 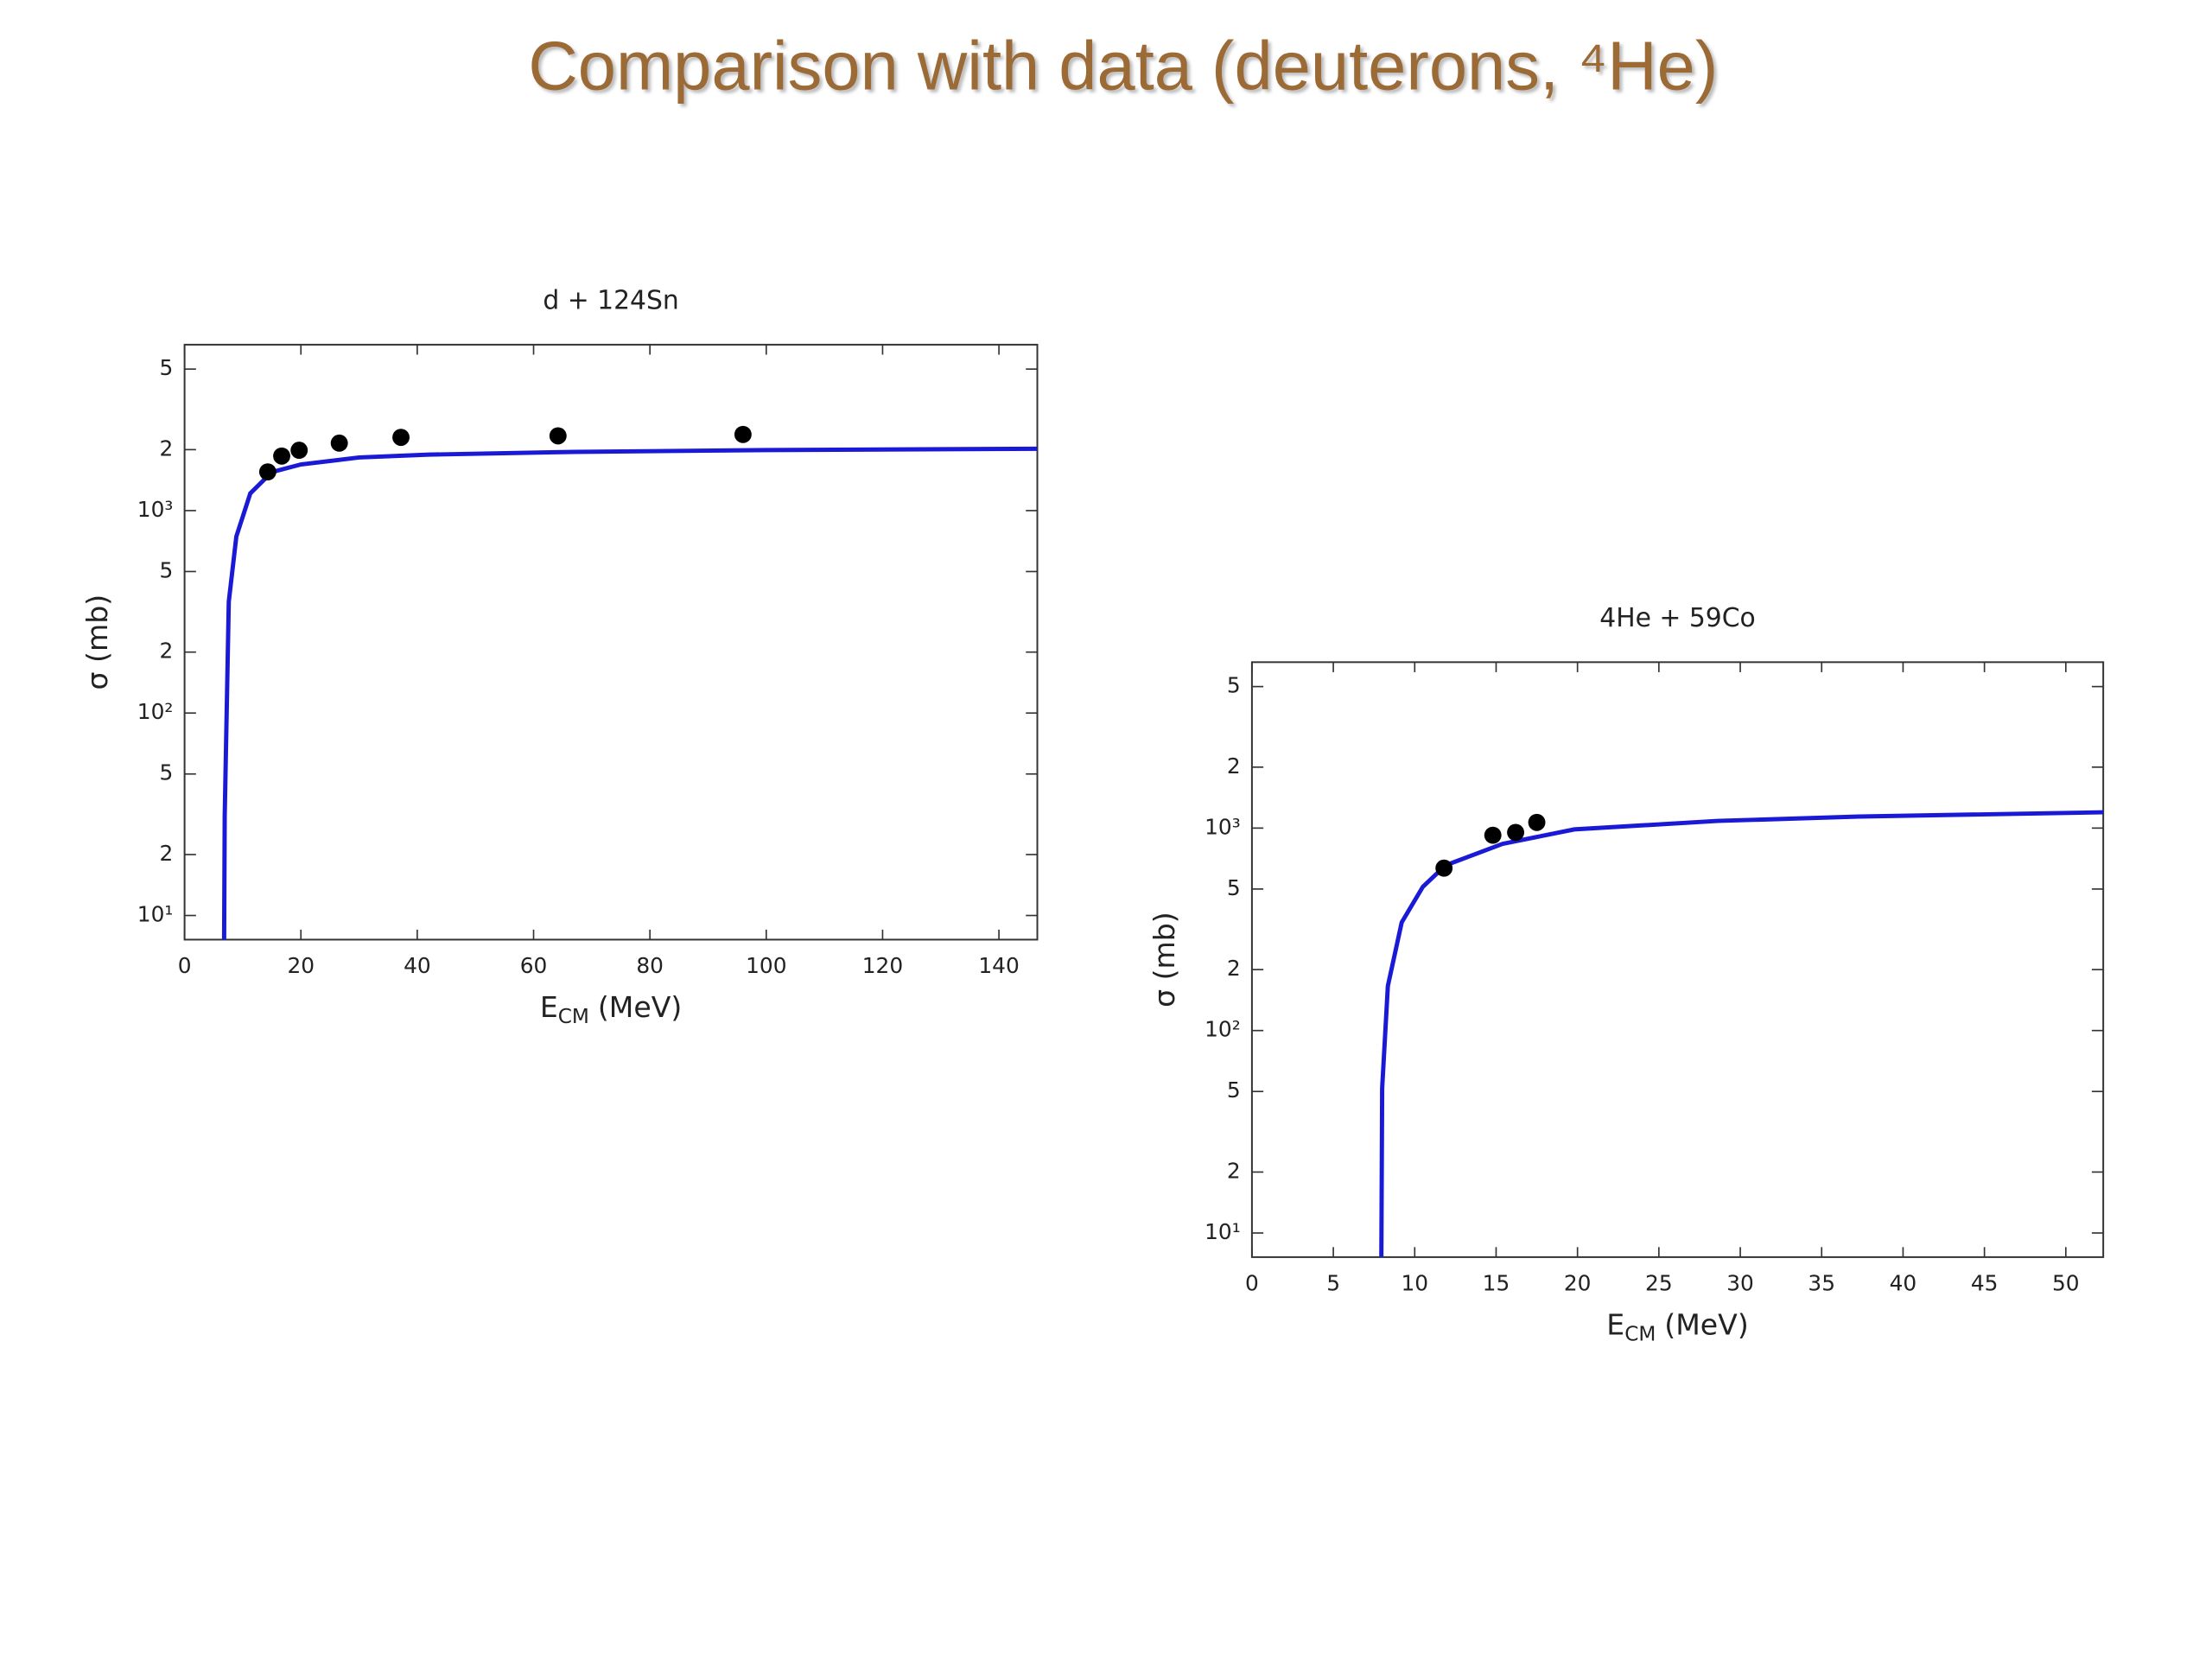 What do you see at coordinates (1677, 618) in the screenshot?
I see `chart-title: 4He + 59Co` at bounding box center [1677, 618].